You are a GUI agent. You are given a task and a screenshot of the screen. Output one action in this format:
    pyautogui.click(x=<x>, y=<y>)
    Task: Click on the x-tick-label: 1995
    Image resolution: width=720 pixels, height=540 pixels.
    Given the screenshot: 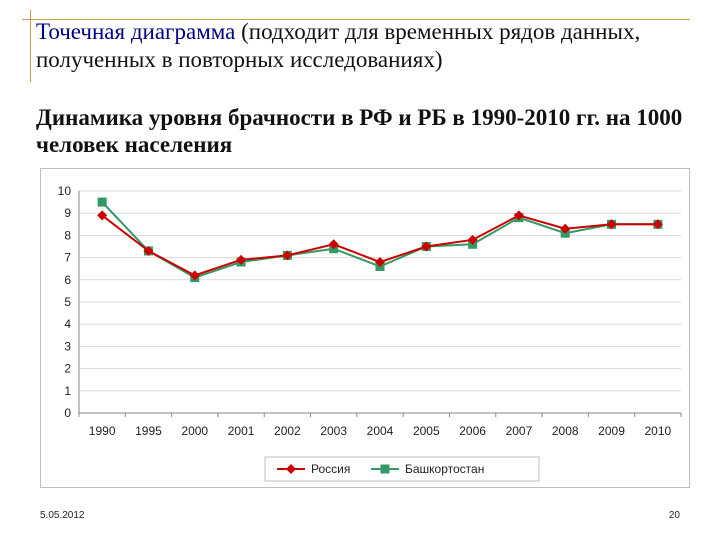 What is the action you would take?
    pyautogui.click(x=148, y=431)
    